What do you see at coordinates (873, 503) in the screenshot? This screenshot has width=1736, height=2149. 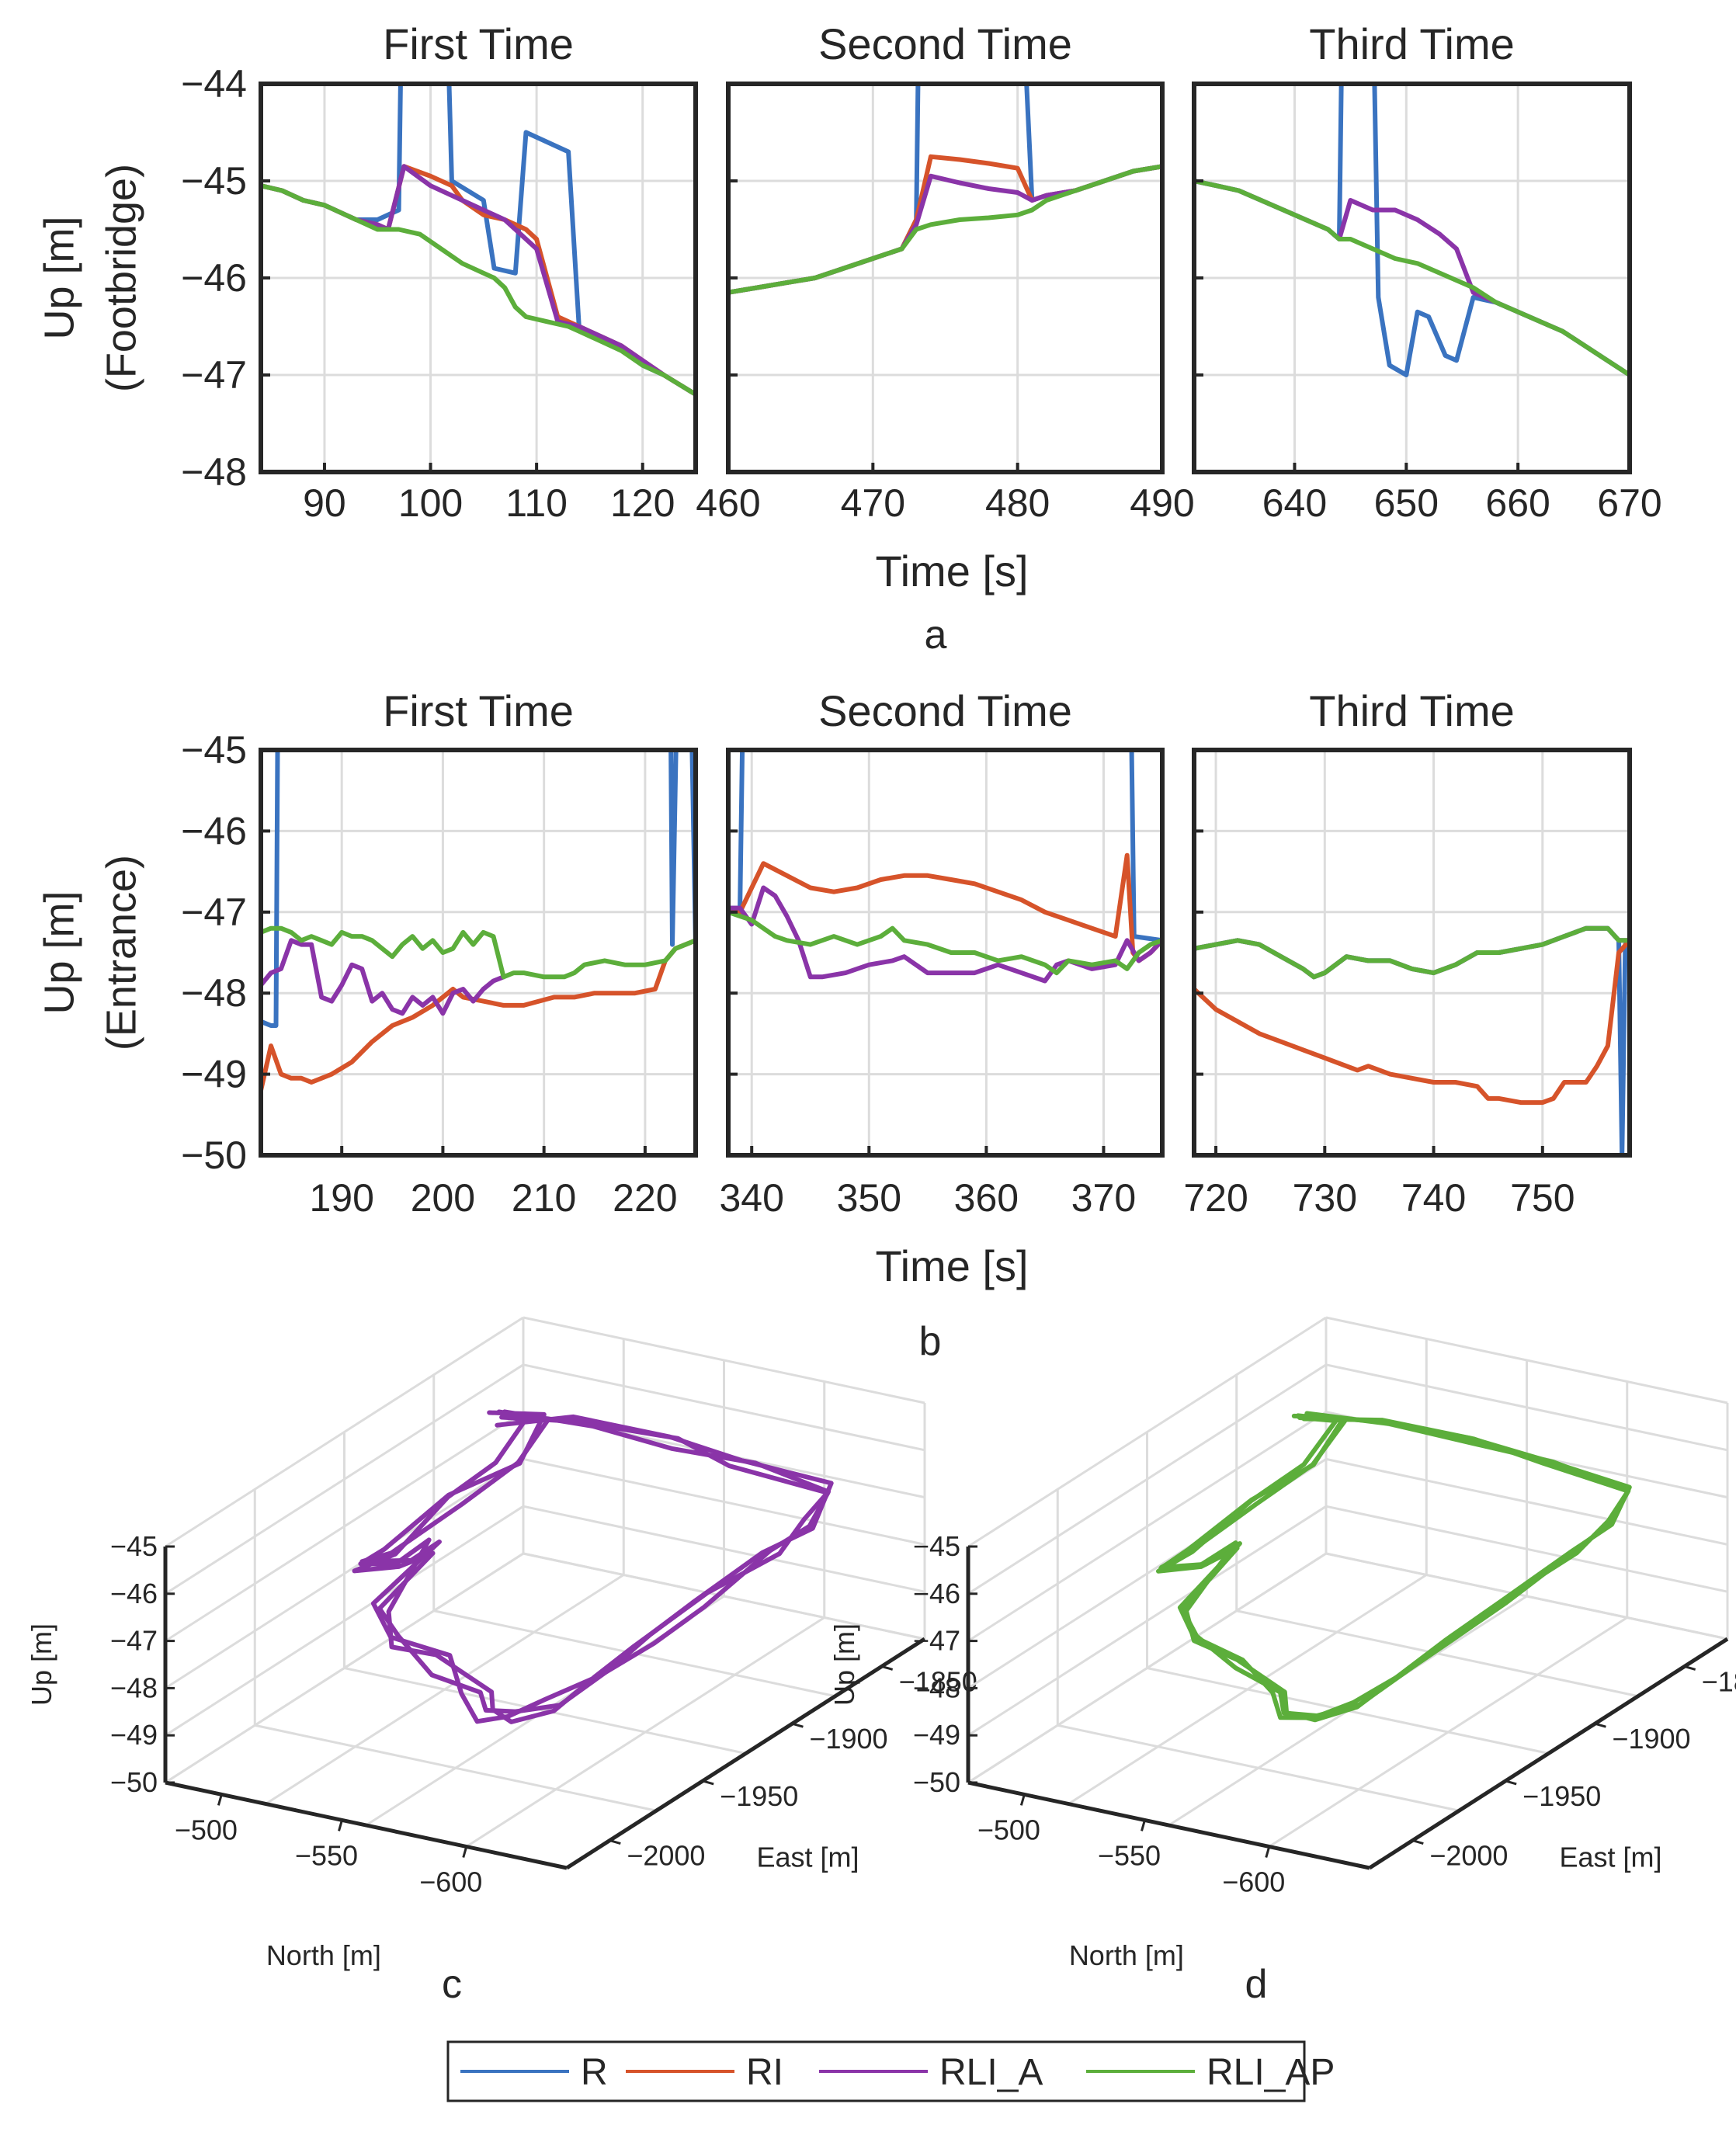 I see `x-tick-label: 470` at bounding box center [873, 503].